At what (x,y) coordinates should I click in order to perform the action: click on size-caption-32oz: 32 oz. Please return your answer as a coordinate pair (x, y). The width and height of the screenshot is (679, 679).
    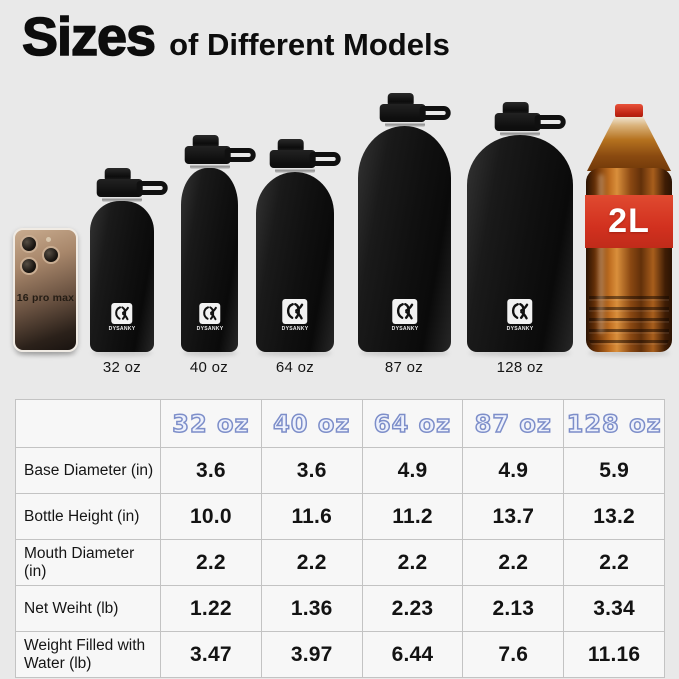
    Looking at the image, I should click on (122, 367).